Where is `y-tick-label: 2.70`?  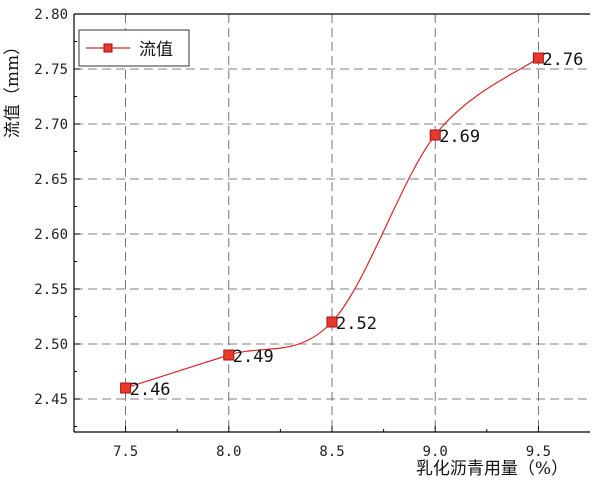
y-tick-label: 2.70 is located at coordinates (51, 125).